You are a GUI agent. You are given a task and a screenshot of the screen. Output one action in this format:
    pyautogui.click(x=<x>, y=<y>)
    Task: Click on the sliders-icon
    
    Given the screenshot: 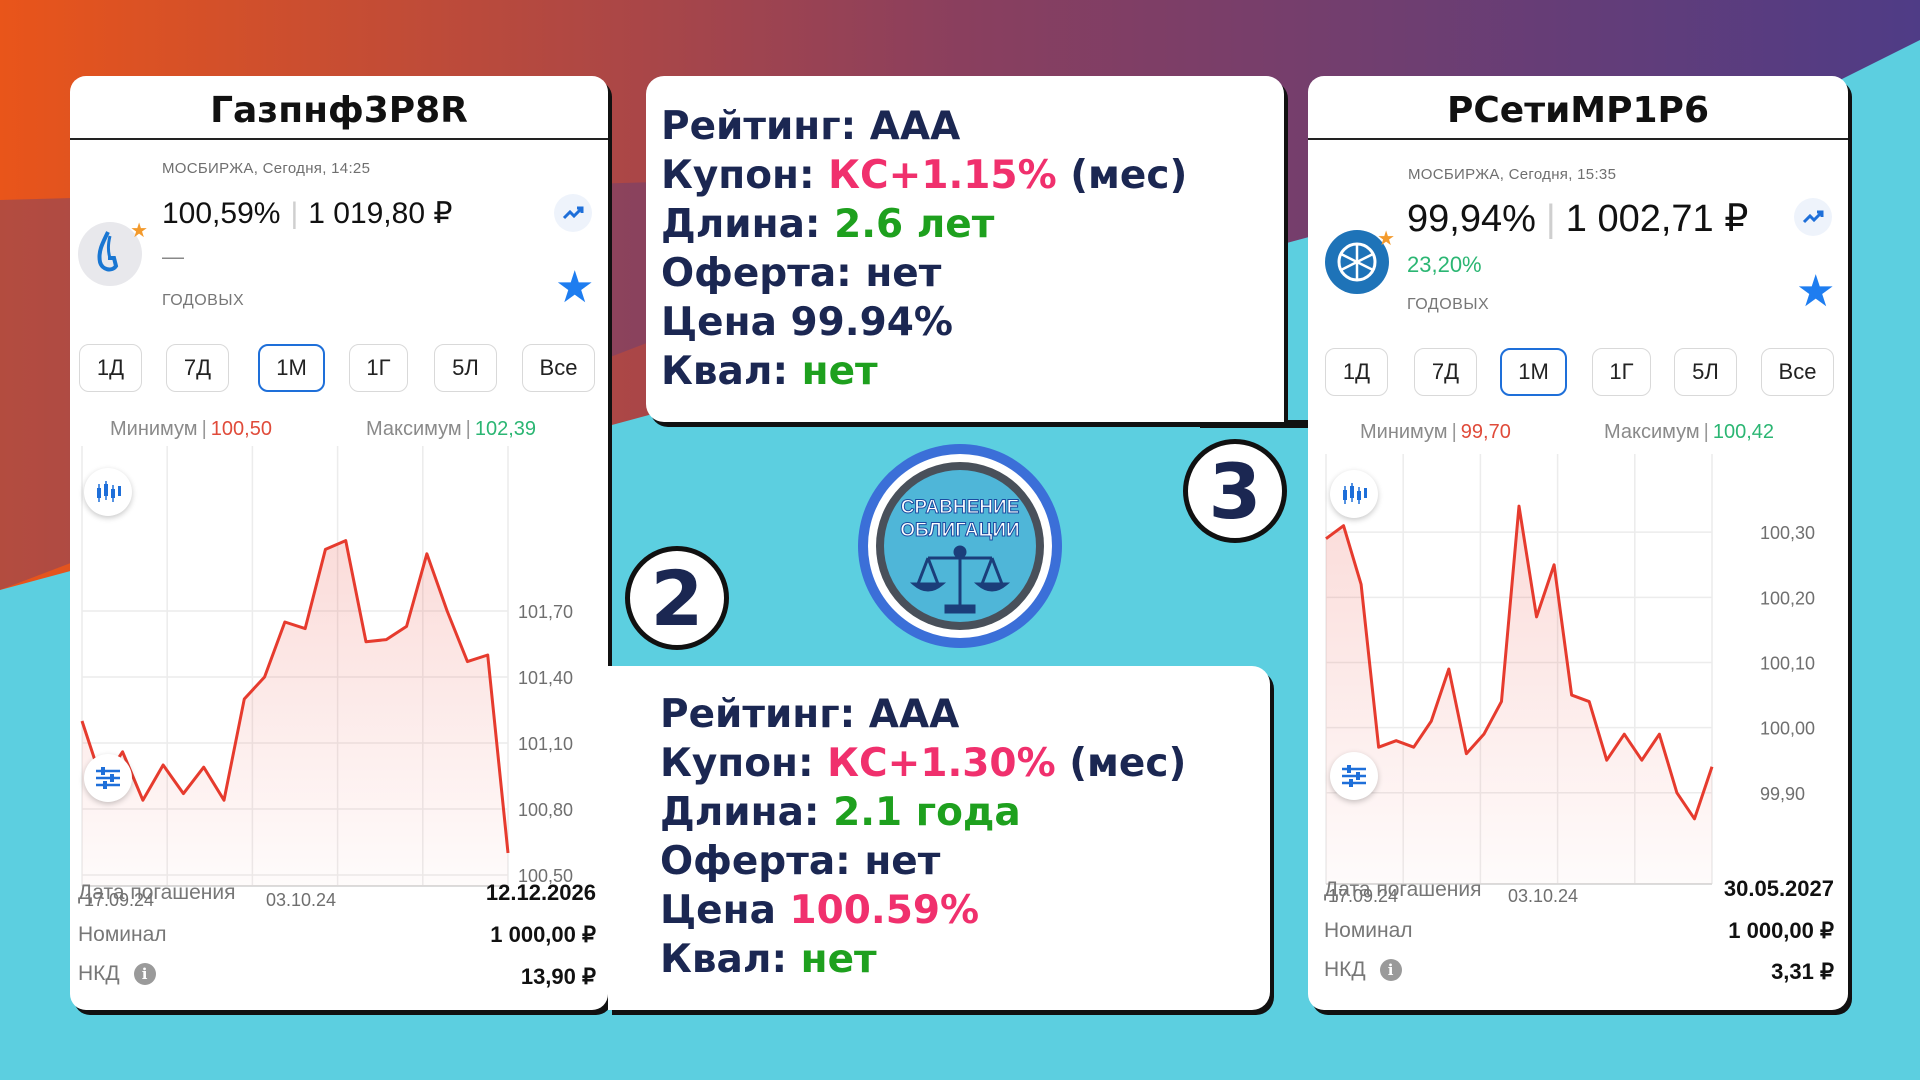 What is the action you would take?
    pyautogui.click(x=108, y=778)
    